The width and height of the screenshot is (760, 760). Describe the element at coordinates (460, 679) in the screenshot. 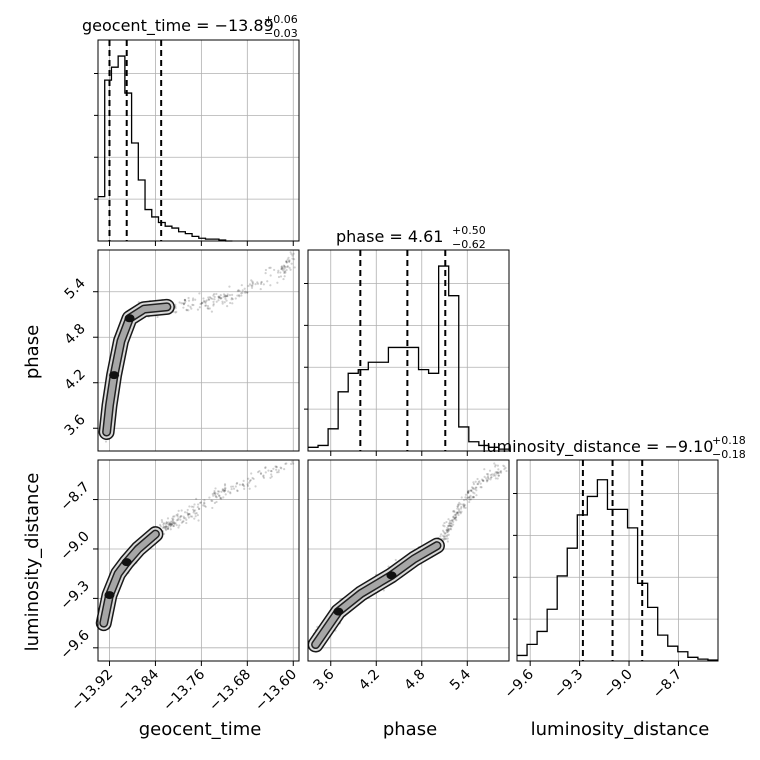

I see `x-tick-label: 5.4` at that location.